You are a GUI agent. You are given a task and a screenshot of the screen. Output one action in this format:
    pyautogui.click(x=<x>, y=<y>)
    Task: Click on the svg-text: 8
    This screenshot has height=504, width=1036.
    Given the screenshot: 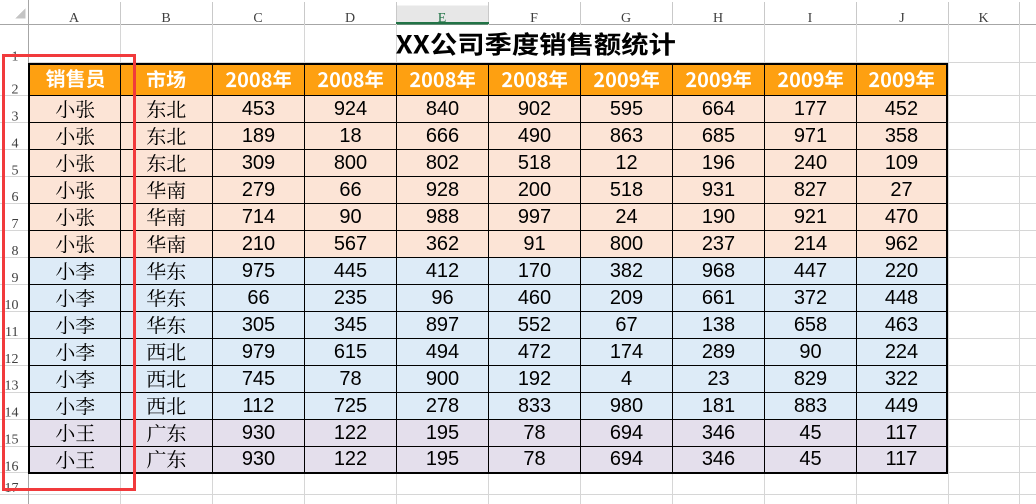 What is the action you would take?
    pyautogui.click(x=15, y=251)
    